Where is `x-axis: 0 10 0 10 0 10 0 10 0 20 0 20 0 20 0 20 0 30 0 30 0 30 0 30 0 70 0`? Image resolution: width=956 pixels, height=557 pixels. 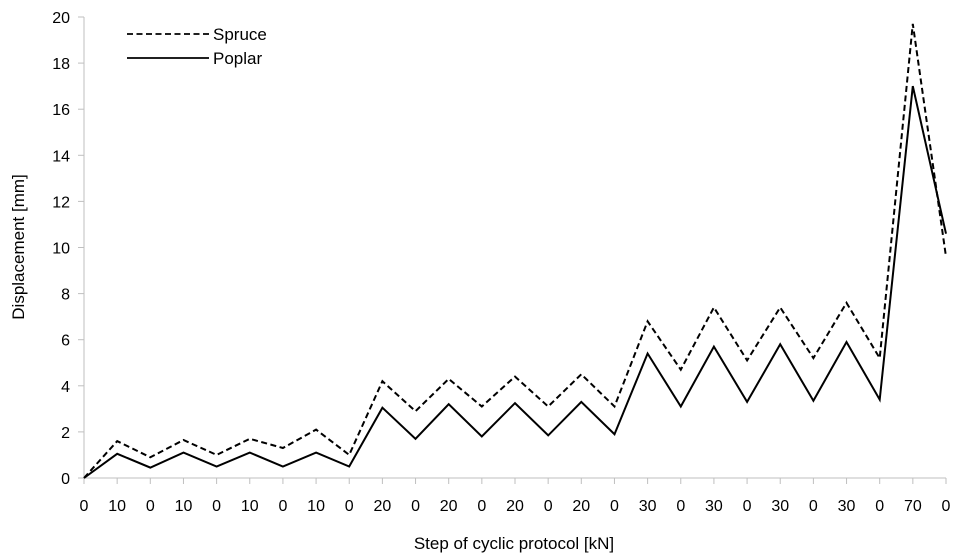
x-axis: 0 10 0 10 0 10 0 10 0 20 0 20 0 20 0 20 0 30 0 30 0 30 0 30 0 70 0 is located at coordinates (515, 496).